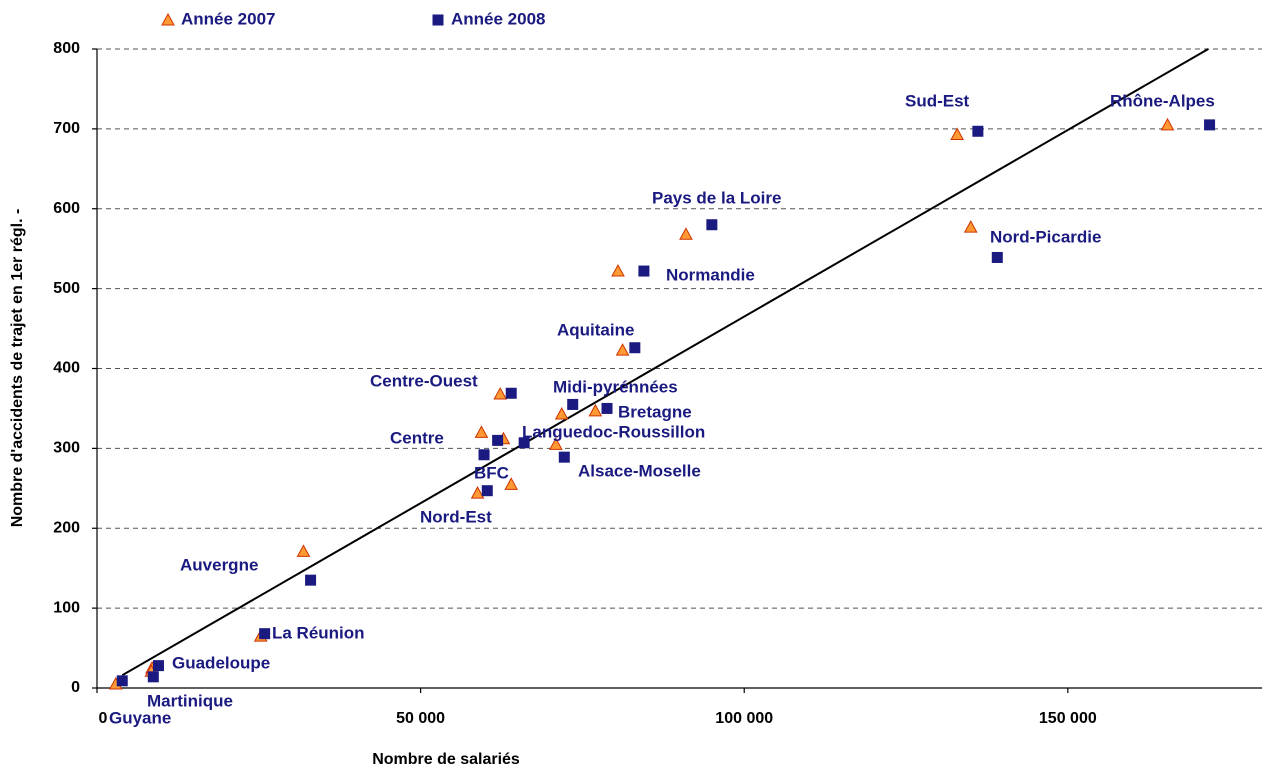 The height and width of the screenshot is (773, 1265). What do you see at coordinates (190, 700) in the screenshot?
I see `point-label: Martinique` at bounding box center [190, 700].